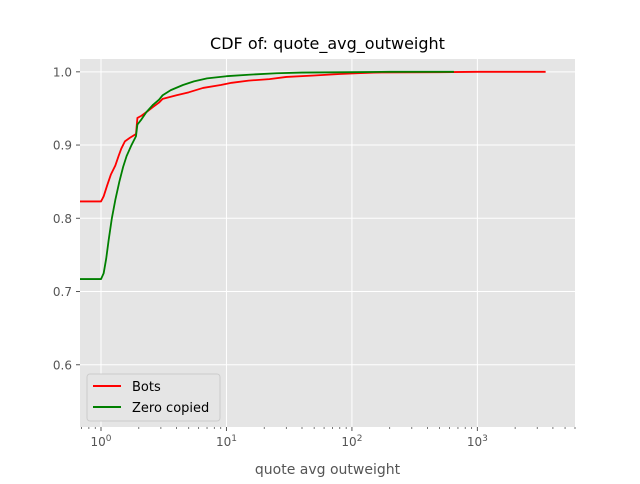 This screenshot has height=484, width=640. What do you see at coordinates (170, 408) in the screenshot?
I see `legend-label-zero-copied: Zero copied` at bounding box center [170, 408].